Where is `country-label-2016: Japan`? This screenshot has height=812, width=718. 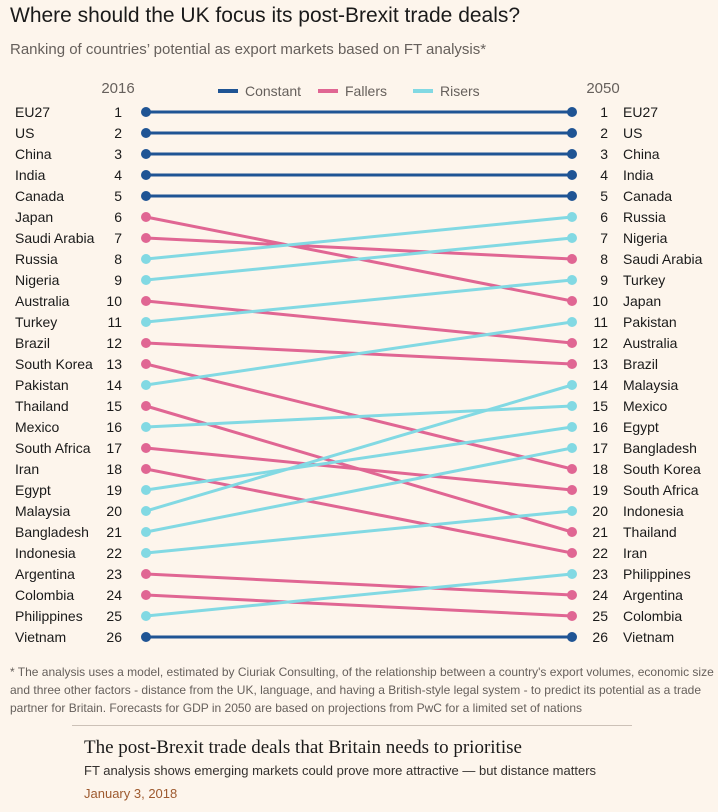 country-label-2016: Japan is located at coordinates (34, 217).